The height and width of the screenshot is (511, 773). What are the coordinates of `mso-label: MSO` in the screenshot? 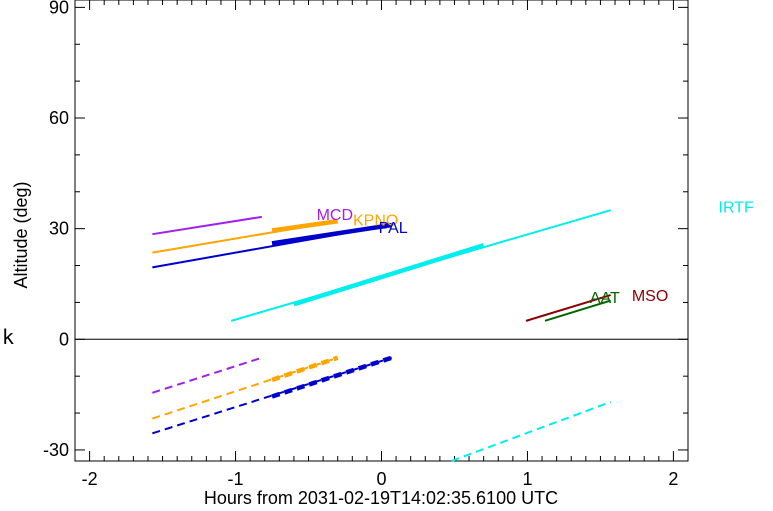 It's located at (650, 296).